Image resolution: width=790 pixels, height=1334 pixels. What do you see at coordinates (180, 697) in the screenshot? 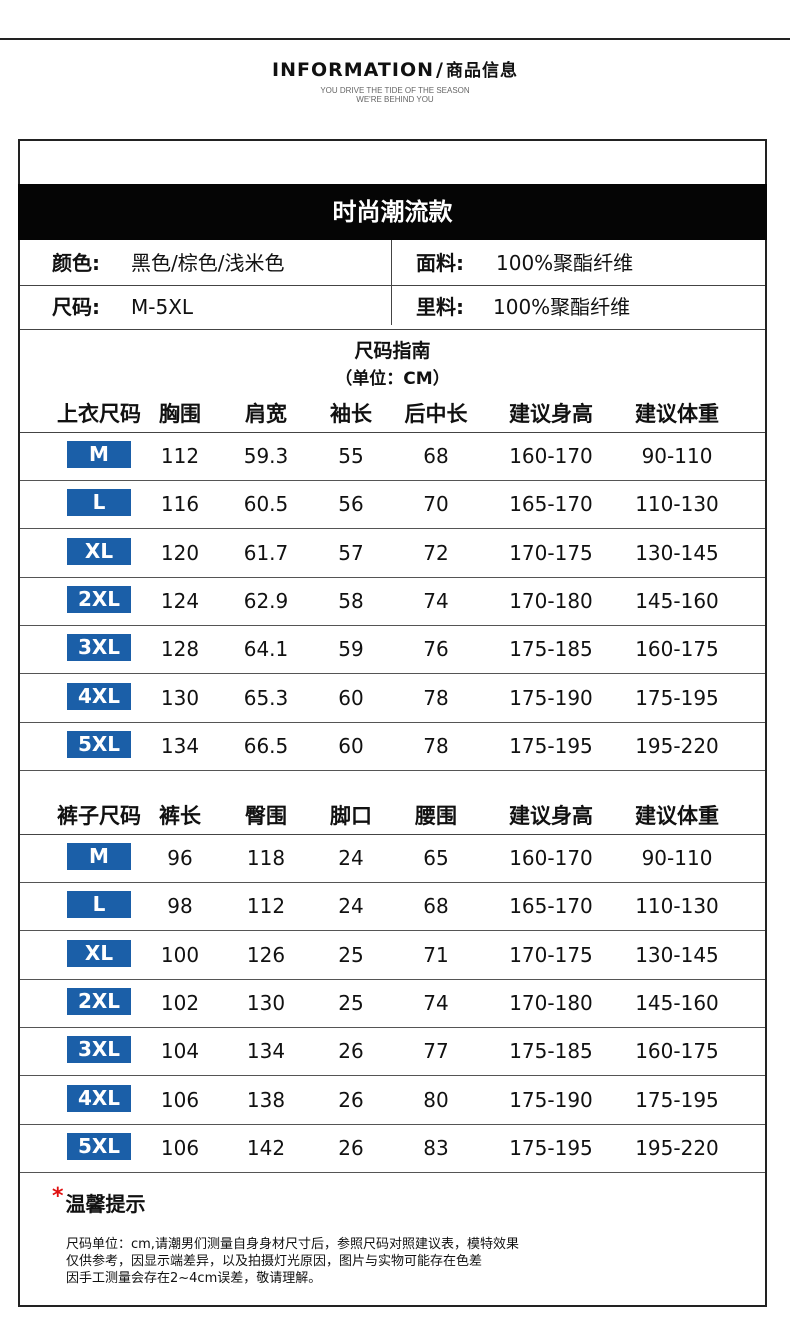
I see `top-table-cell: 130` at bounding box center [180, 697].